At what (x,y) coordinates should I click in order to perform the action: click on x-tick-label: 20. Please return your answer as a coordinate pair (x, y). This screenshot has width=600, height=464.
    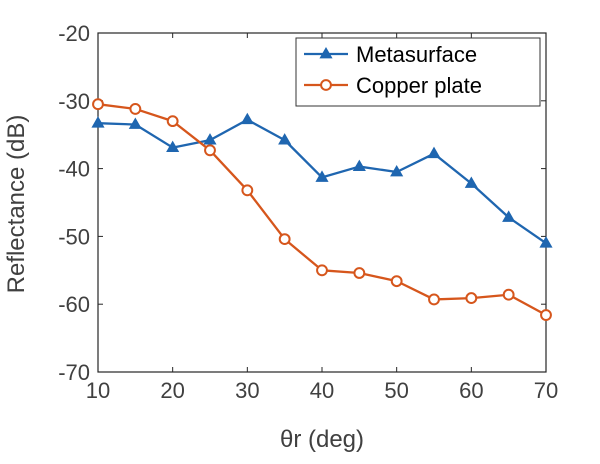
    Looking at the image, I should click on (172, 390).